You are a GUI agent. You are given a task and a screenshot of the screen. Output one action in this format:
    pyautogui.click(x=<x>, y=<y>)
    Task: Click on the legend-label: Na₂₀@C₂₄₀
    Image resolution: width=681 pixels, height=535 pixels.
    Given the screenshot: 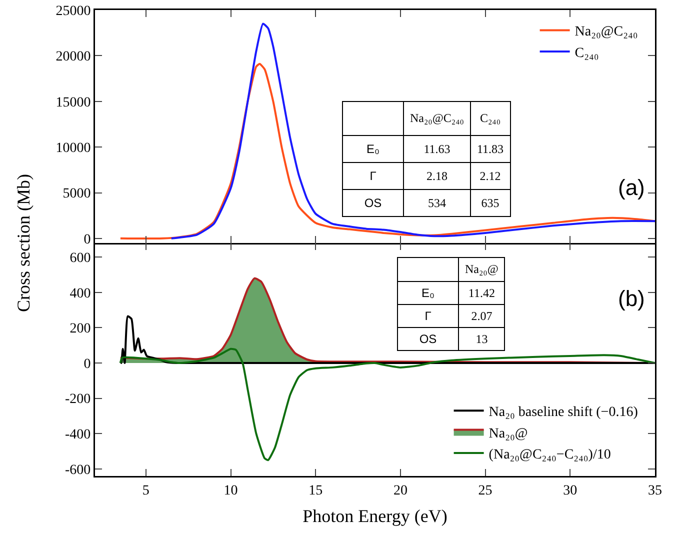 What is the action you would take?
    pyautogui.click(x=606, y=32)
    